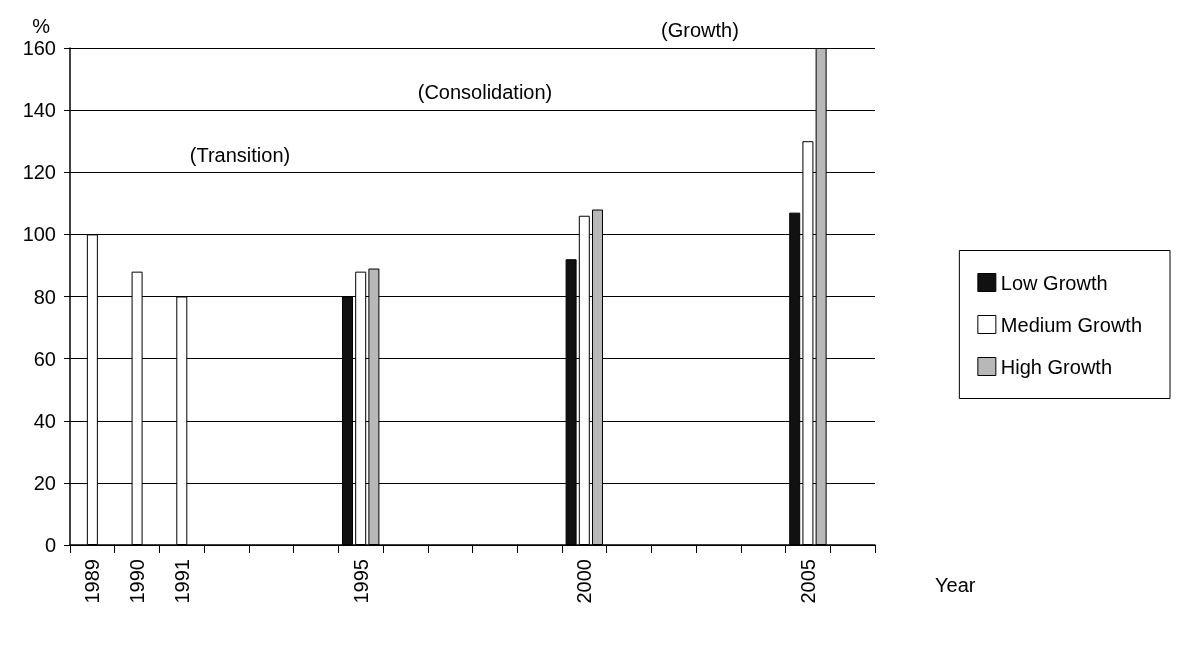  Describe the element at coordinates (807, 581) in the screenshot. I see `x-tick-label: 2005` at that location.